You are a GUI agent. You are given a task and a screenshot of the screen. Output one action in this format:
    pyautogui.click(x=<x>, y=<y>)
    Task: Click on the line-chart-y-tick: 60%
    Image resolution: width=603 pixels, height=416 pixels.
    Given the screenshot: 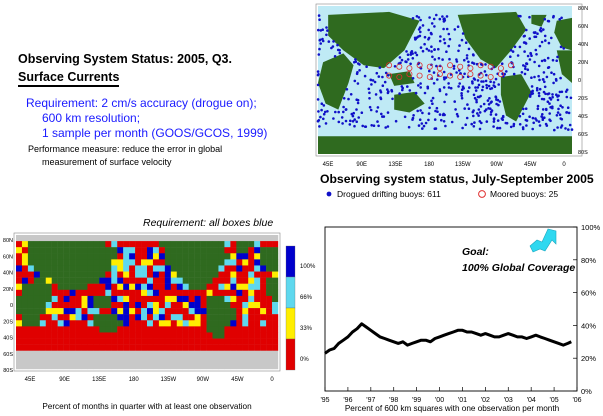 What is the action you would take?
    pyautogui.click(x=588, y=293)
    